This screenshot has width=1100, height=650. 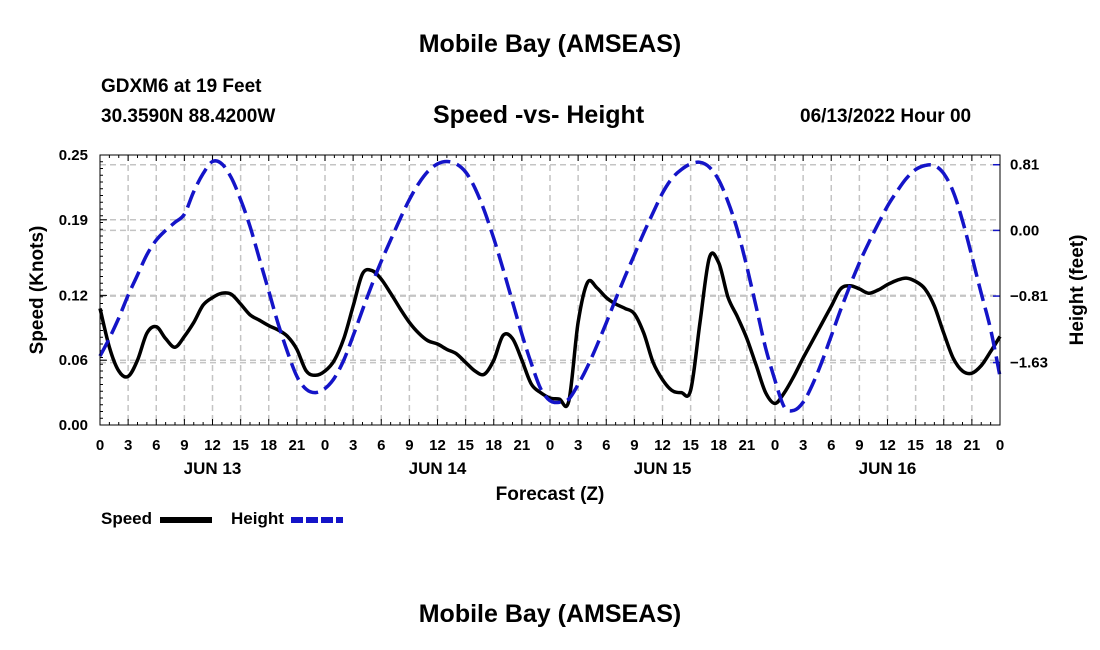 I want to click on day-label: JUN 16, so click(x=888, y=468).